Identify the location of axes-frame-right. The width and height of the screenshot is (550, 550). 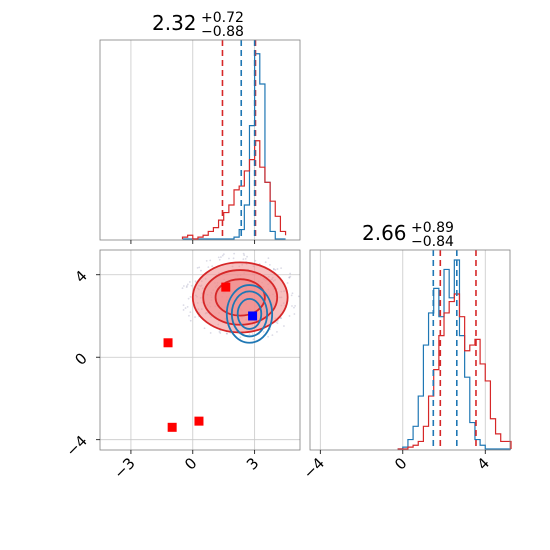
(410, 350).